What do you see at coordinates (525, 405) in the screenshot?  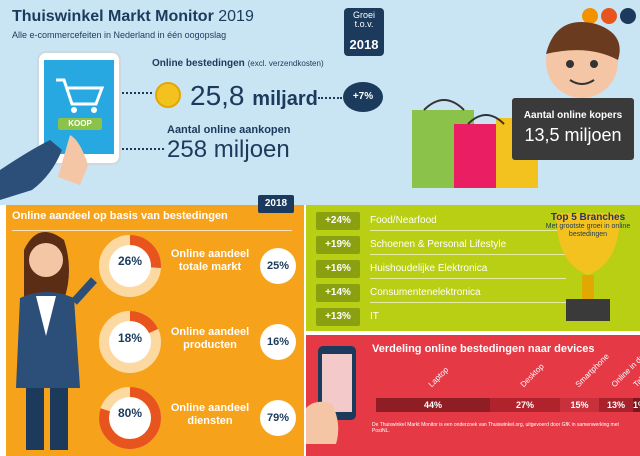 I see `device-bar-segment: 27%` at bounding box center [525, 405].